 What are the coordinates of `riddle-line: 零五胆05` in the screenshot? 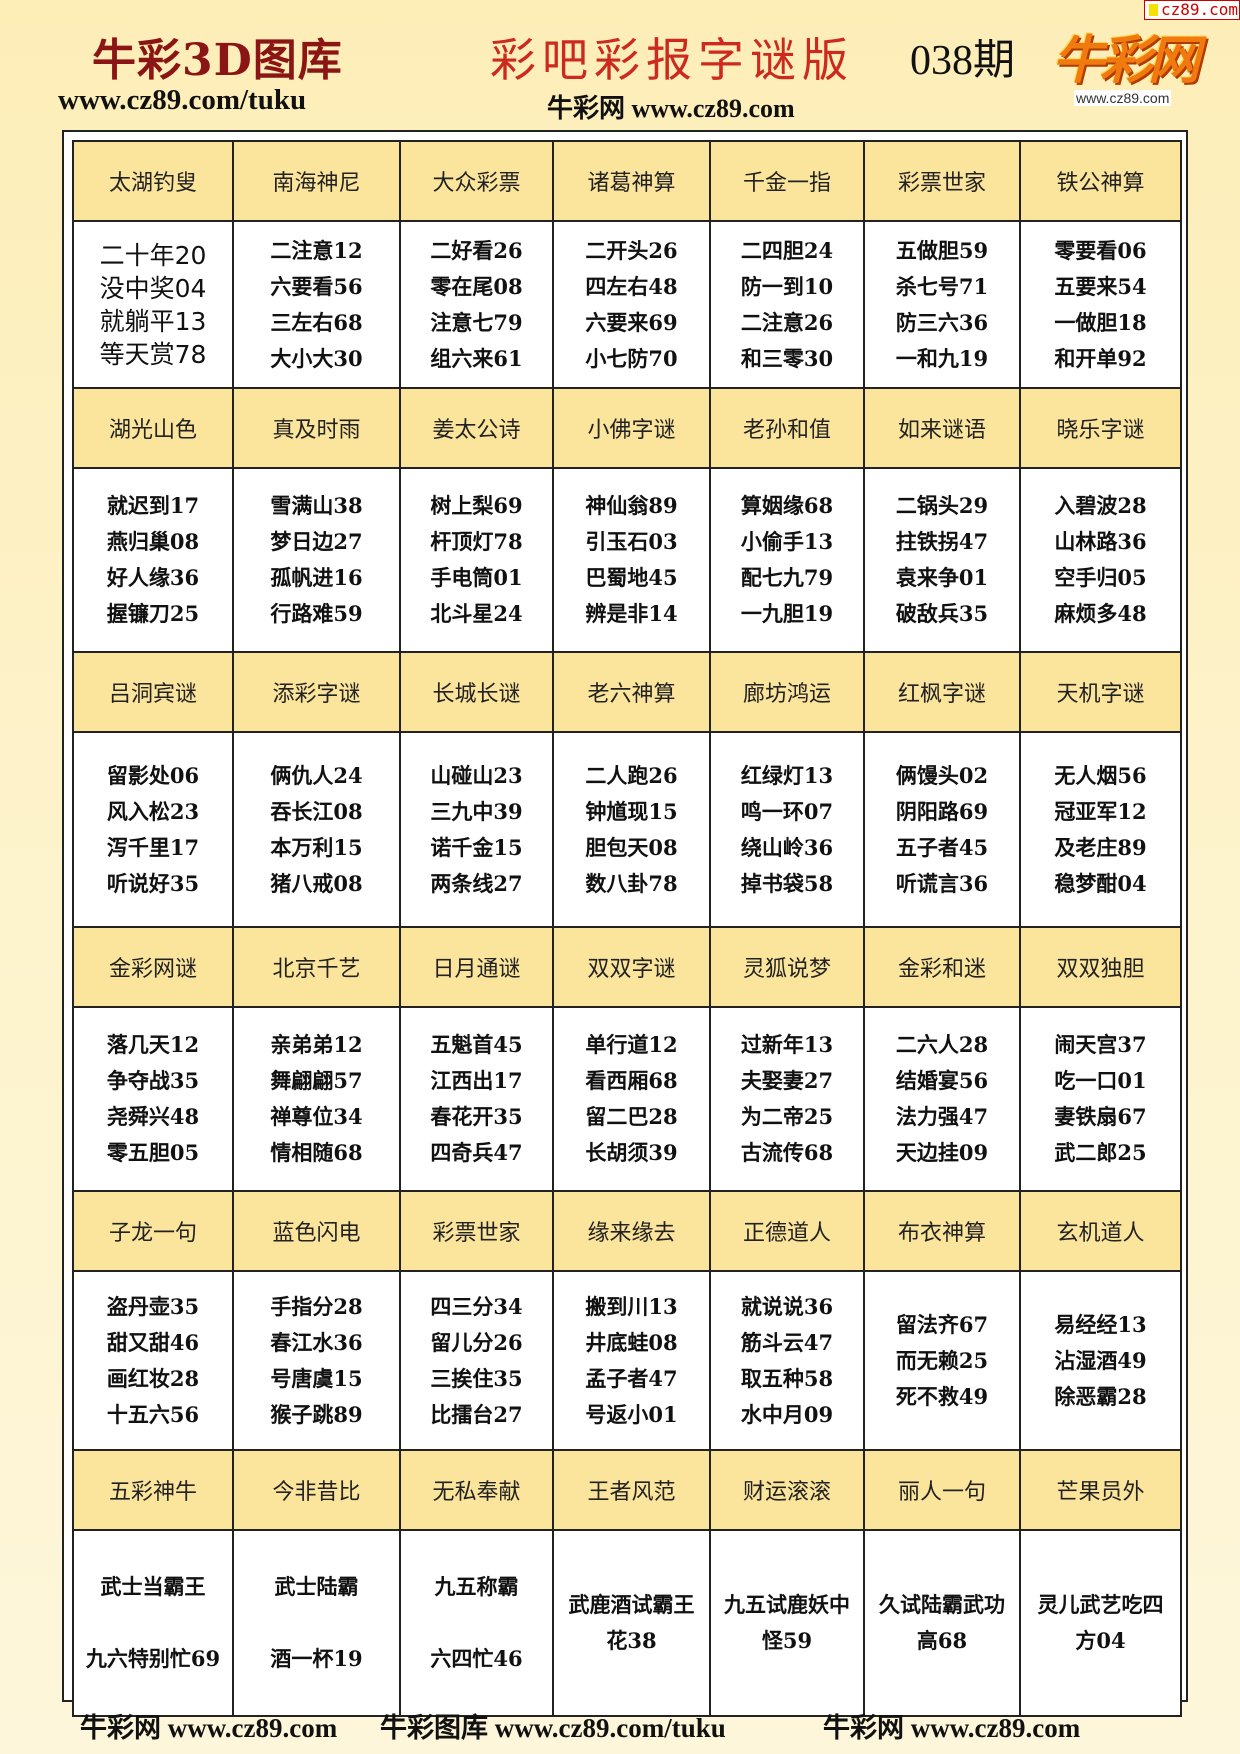 It's located at (153, 1152).